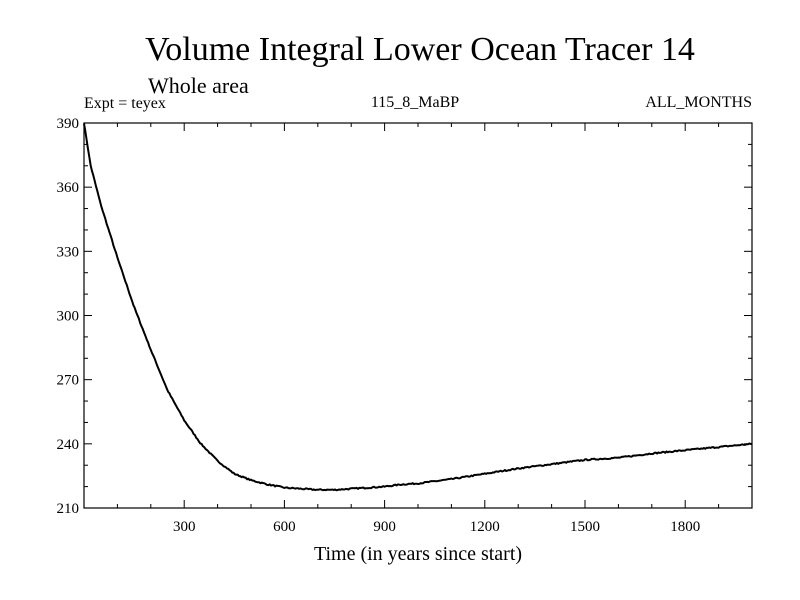 The height and width of the screenshot is (600, 800). What do you see at coordinates (198, 85) in the screenshot?
I see `chart-subtitle: Whole area` at bounding box center [198, 85].